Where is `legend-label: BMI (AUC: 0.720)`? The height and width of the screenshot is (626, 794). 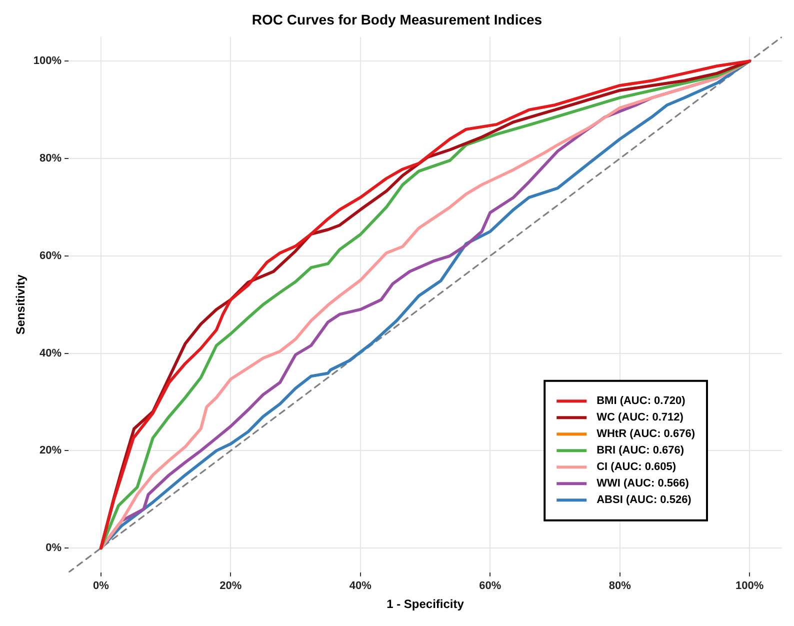 legend-label: BMI (AUC: 0.720) is located at coordinates (641, 401).